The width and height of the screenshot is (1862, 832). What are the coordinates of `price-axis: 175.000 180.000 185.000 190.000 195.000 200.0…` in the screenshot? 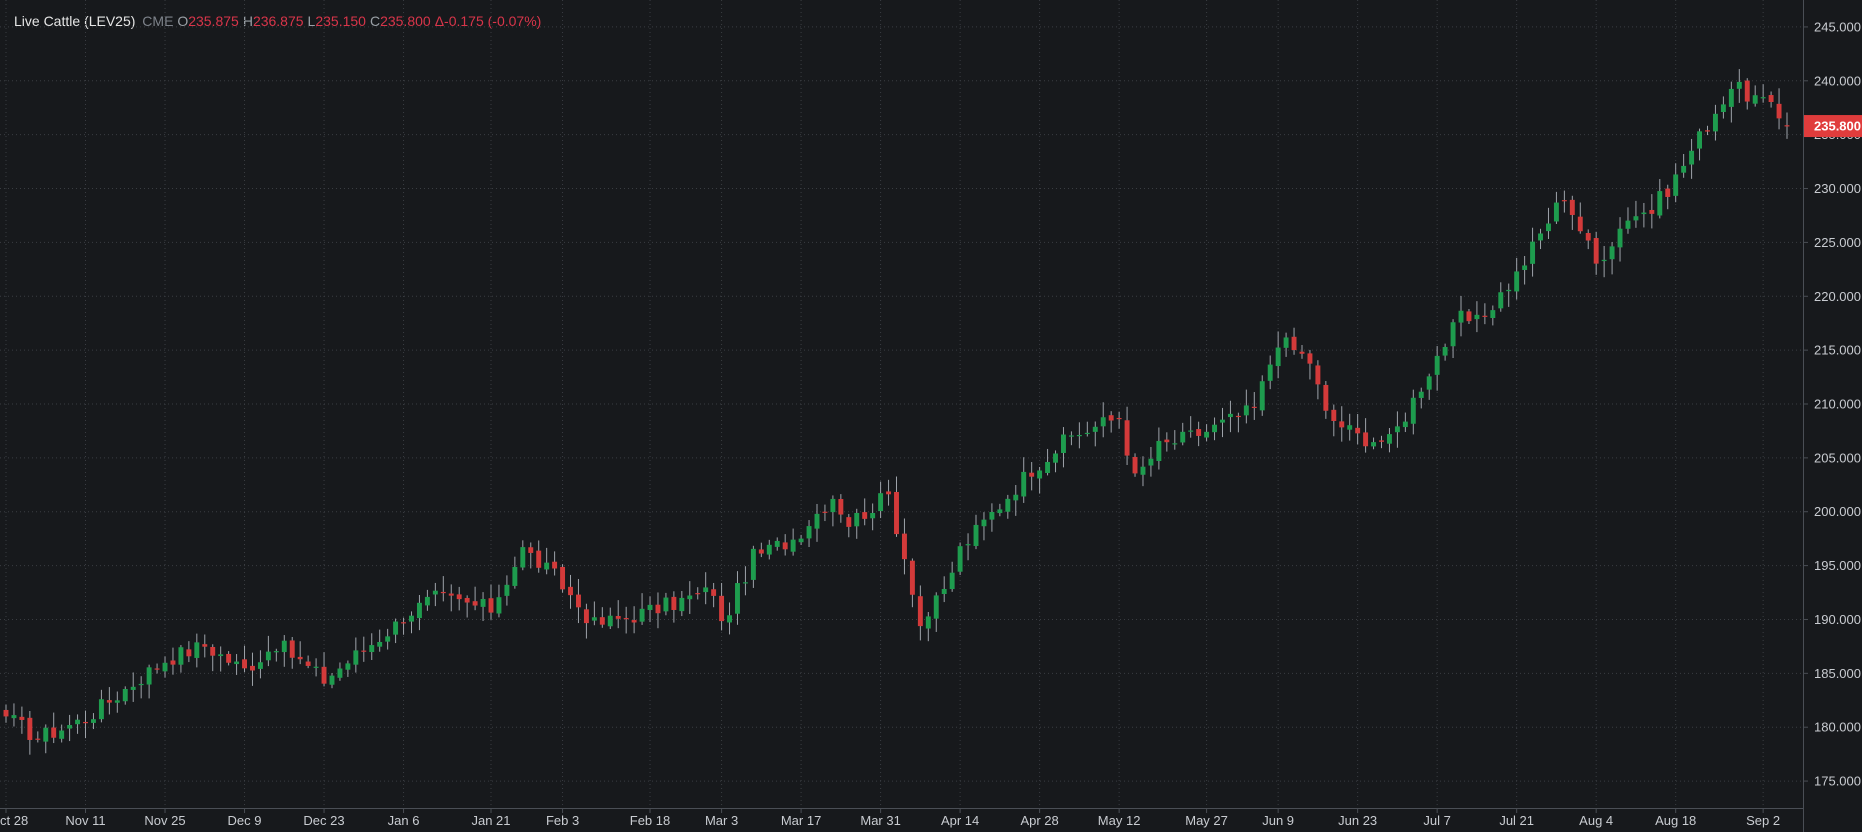 It's located at (1832, 416).